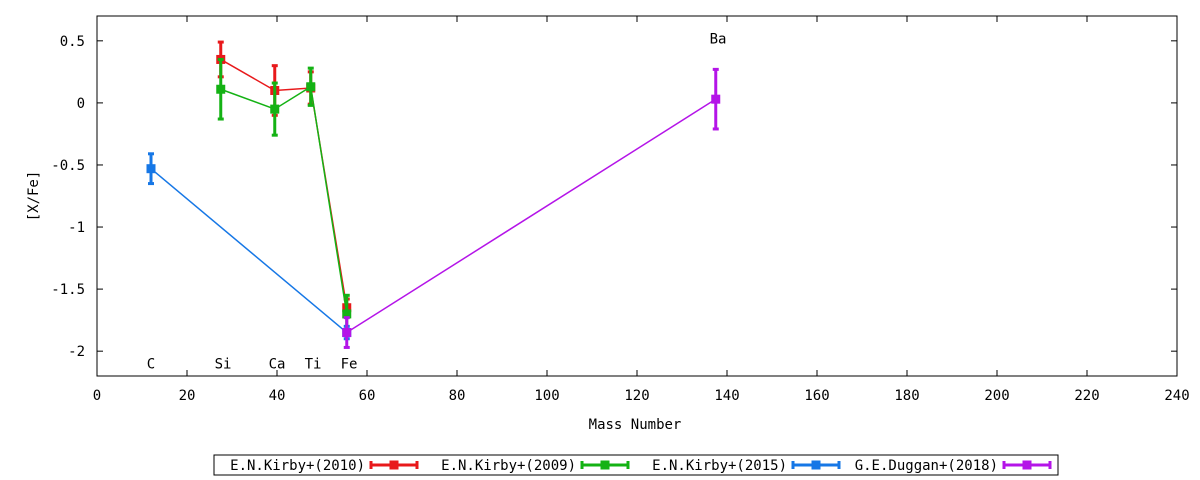 Image resolution: width=1200 pixels, height=480 pixels. Describe the element at coordinates (151, 365) in the screenshot. I see `element-label: C` at that location.